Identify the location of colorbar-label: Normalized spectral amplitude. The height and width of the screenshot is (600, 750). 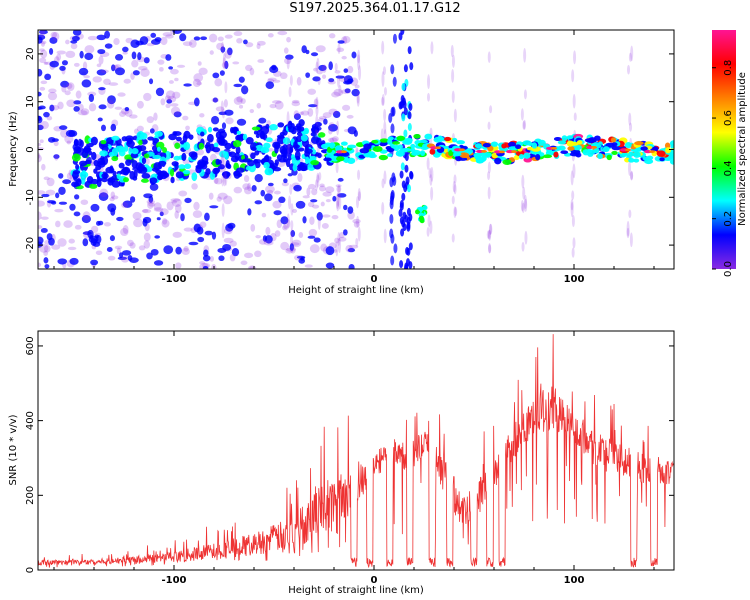
(742, 149).